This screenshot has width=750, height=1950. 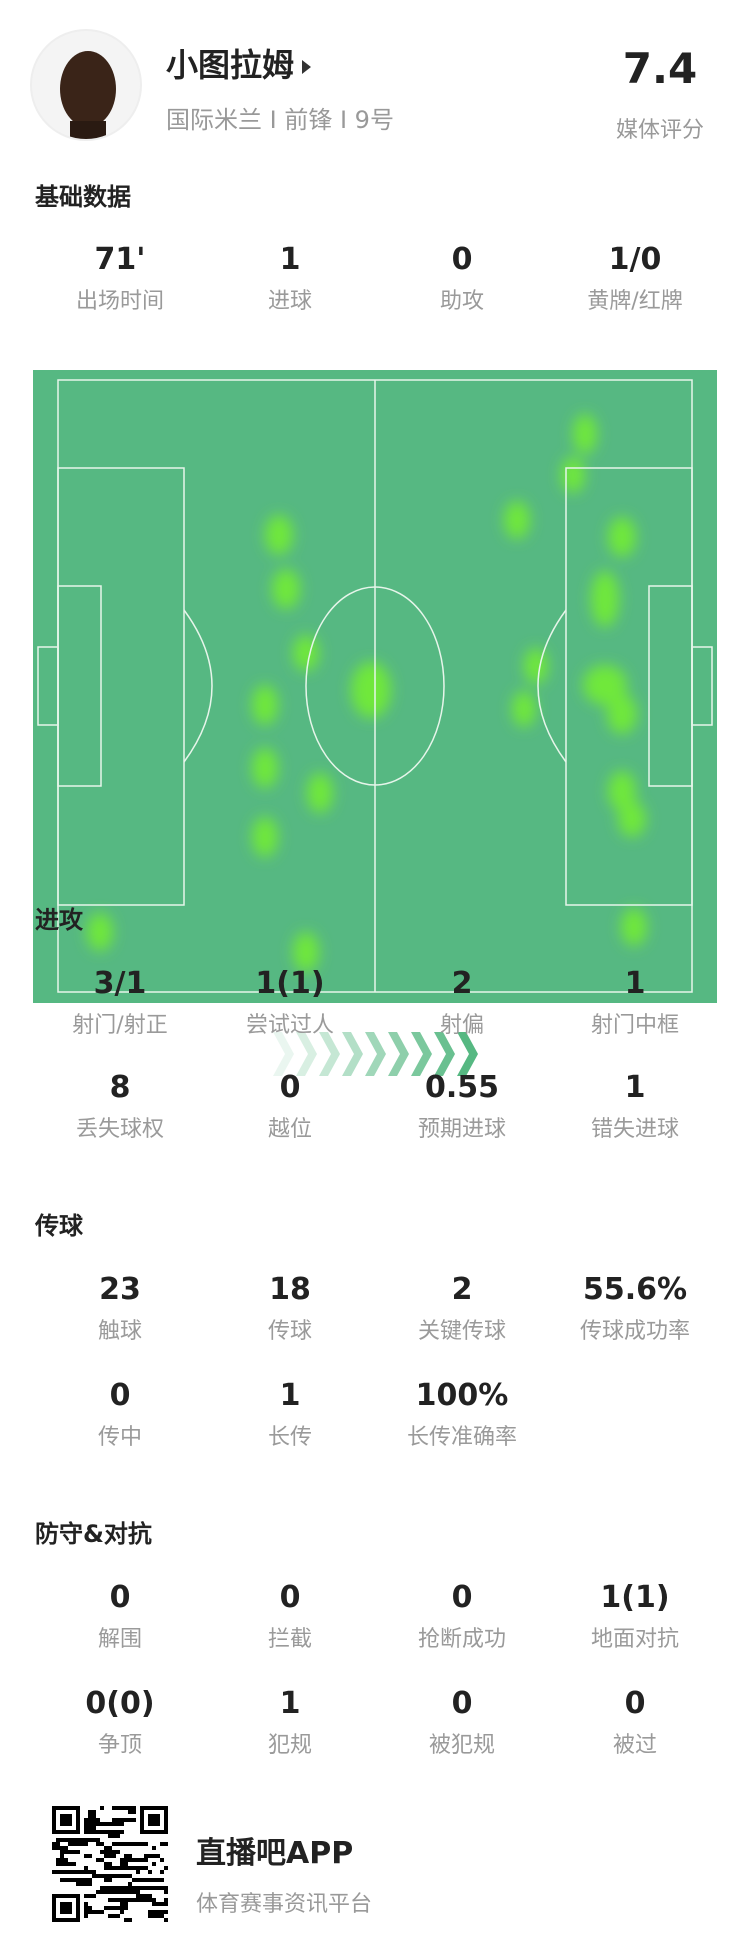 I want to click on stat-item: 2 射偏, so click(x=462, y=1002).